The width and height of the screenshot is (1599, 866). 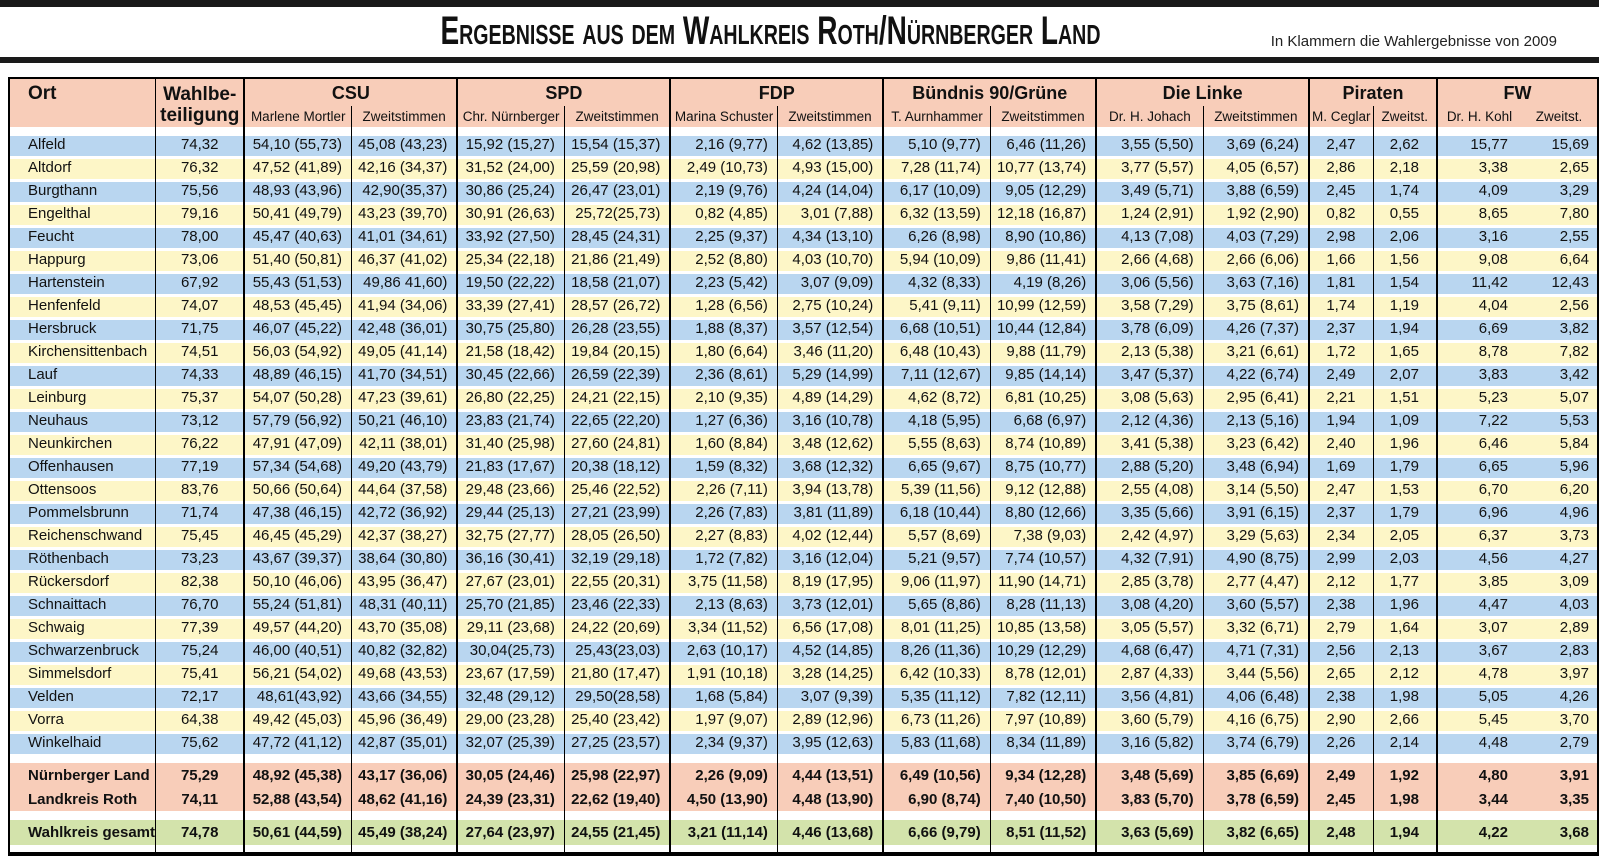 I want to click on value-cell: 2,05, so click(x=1404, y=535).